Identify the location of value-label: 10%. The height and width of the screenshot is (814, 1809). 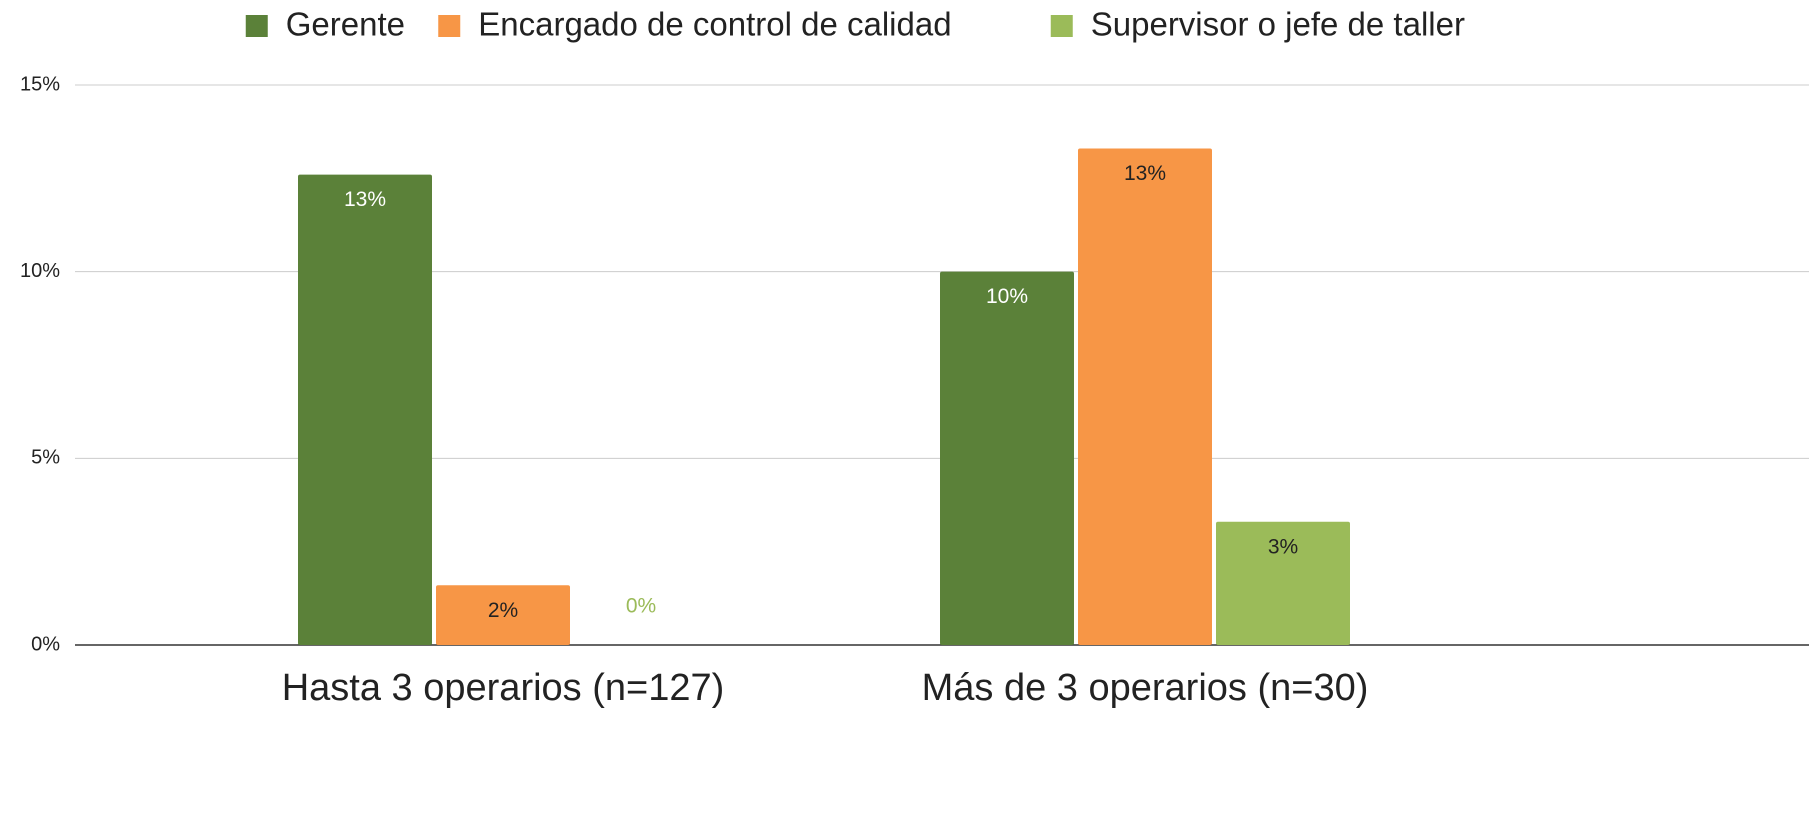
(1007, 296).